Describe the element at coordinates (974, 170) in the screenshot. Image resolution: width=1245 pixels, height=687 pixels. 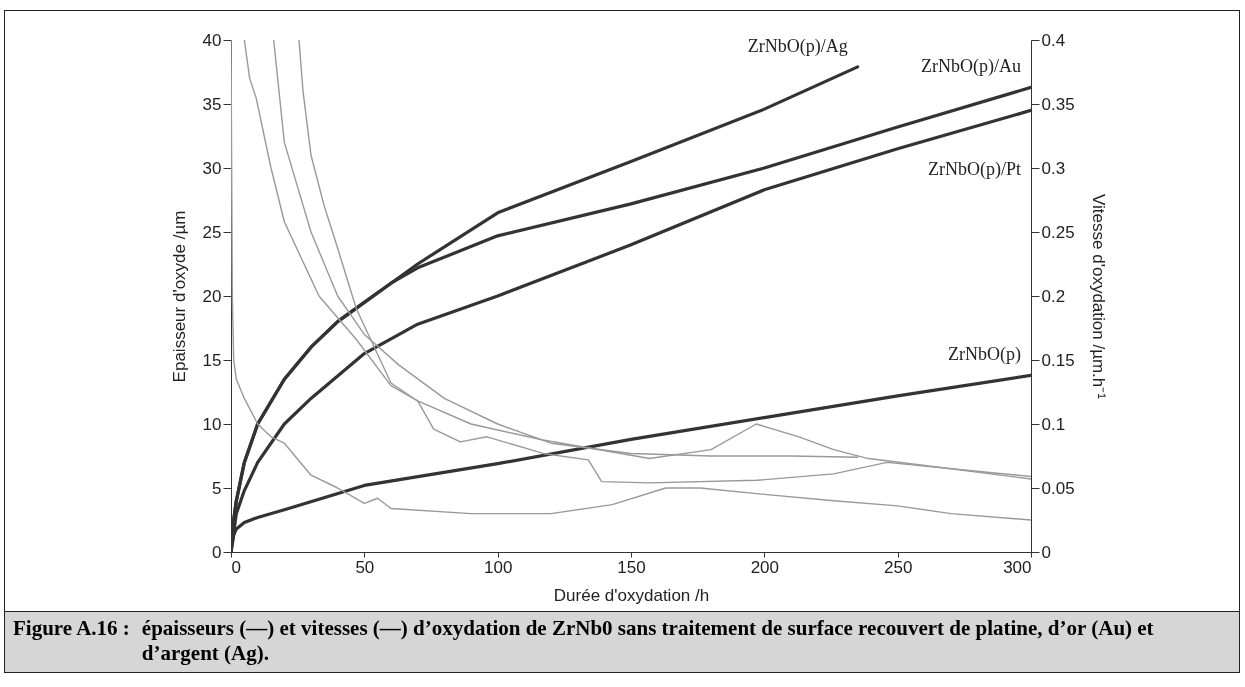
I see `series-label: ZrNbO(p)/Pt` at that location.